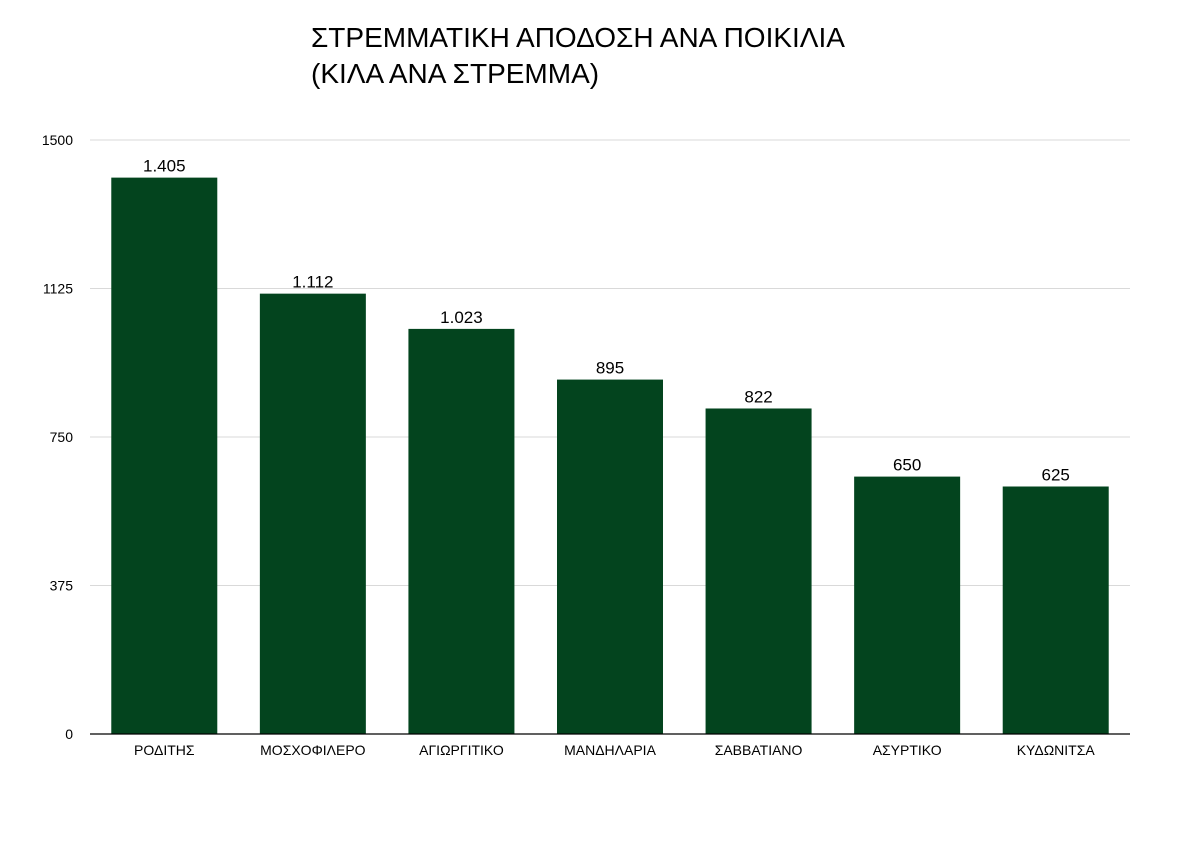 The width and height of the screenshot is (1192, 845). What do you see at coordinates (1056, 750) in the screenshot?
I see `x-tick-label: ΚΥΔΩΝΙΤΣΑ` at bounding box center [1056, 750].